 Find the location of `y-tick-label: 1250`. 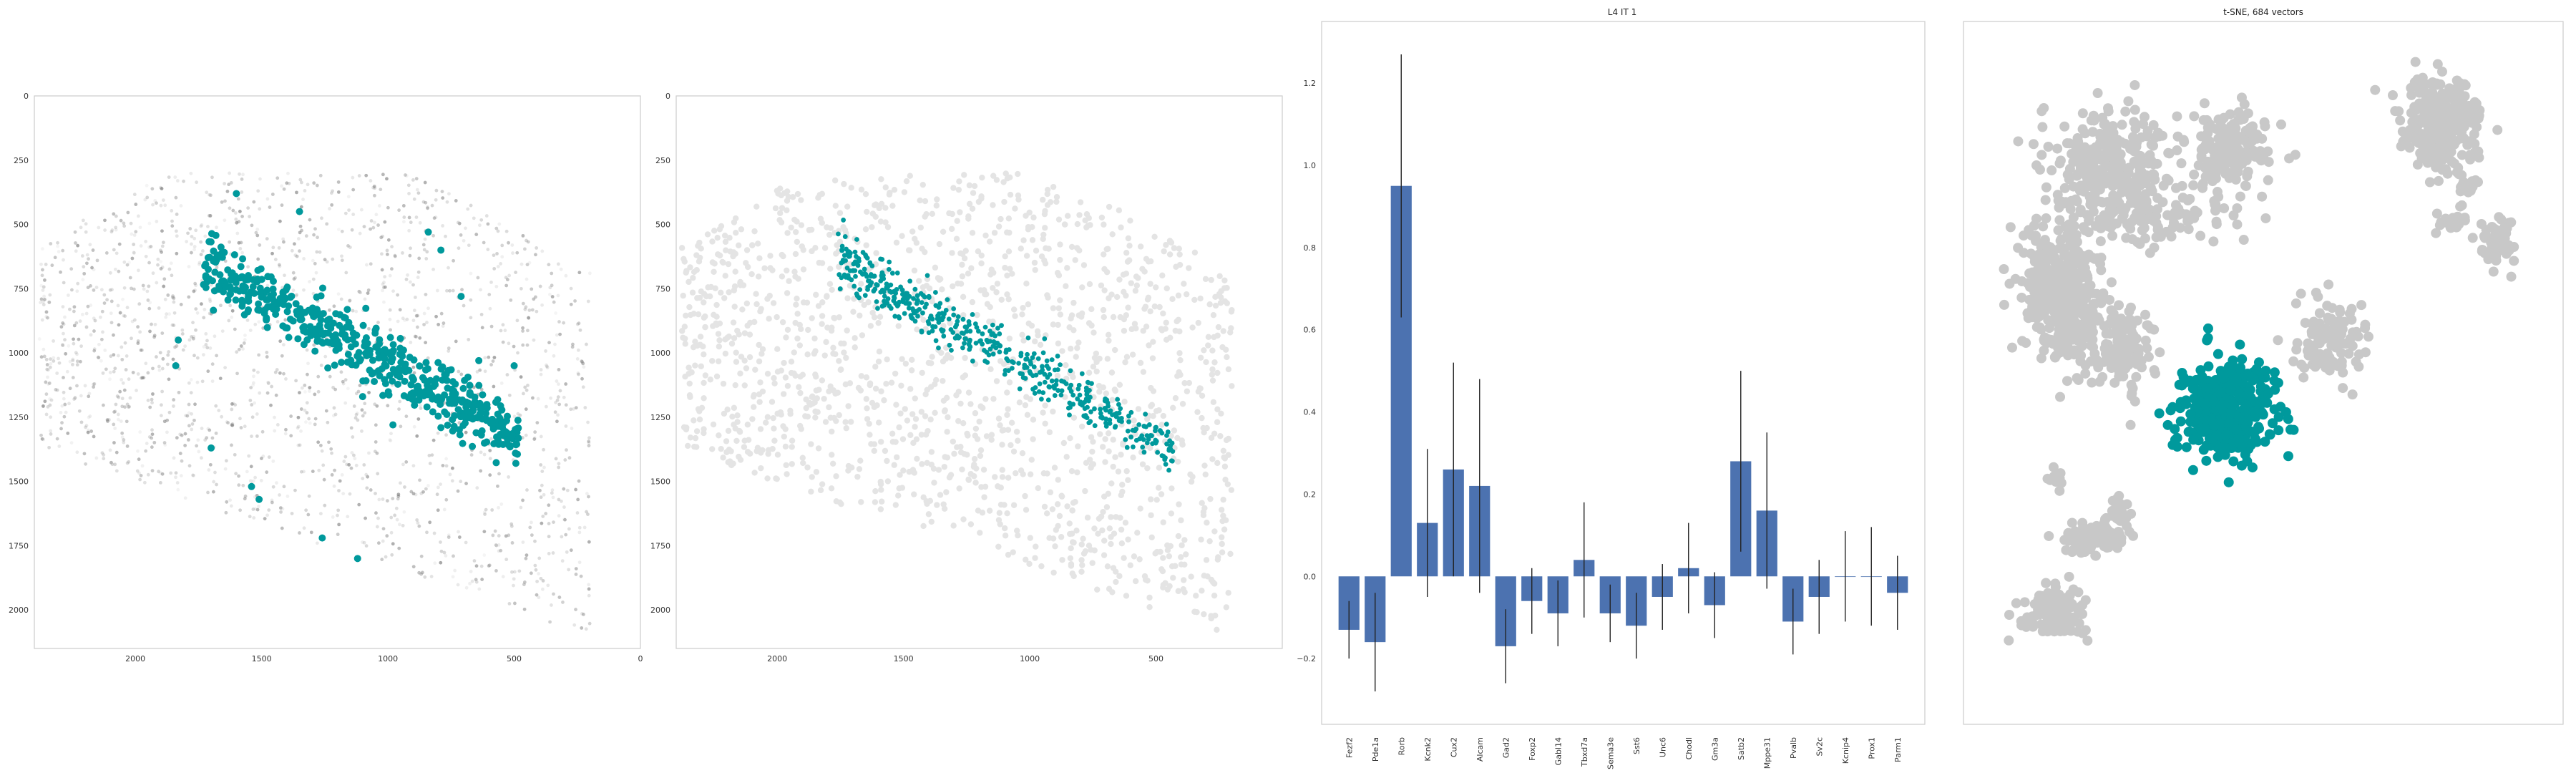

y-tick-label: 1250 is located at coordinates (19, 417).